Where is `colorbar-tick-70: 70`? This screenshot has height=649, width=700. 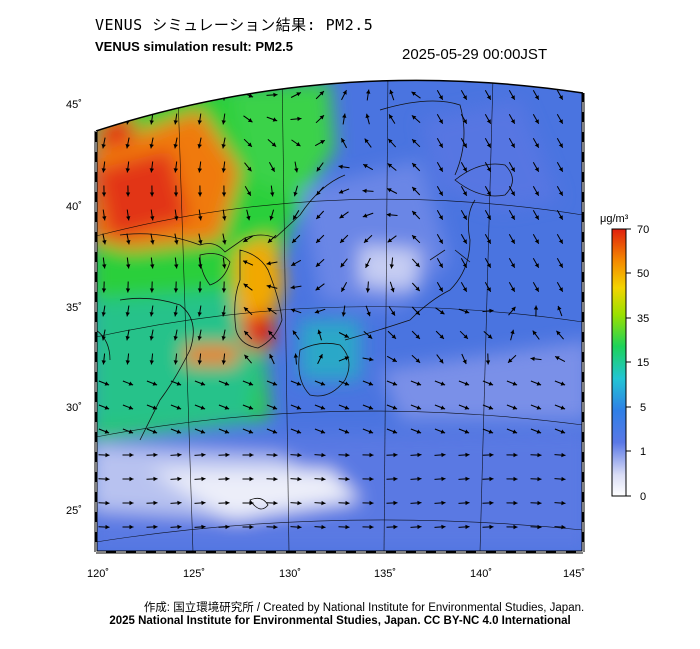
colorbar-tick-70: 70 is located at coordinates (643, 230).